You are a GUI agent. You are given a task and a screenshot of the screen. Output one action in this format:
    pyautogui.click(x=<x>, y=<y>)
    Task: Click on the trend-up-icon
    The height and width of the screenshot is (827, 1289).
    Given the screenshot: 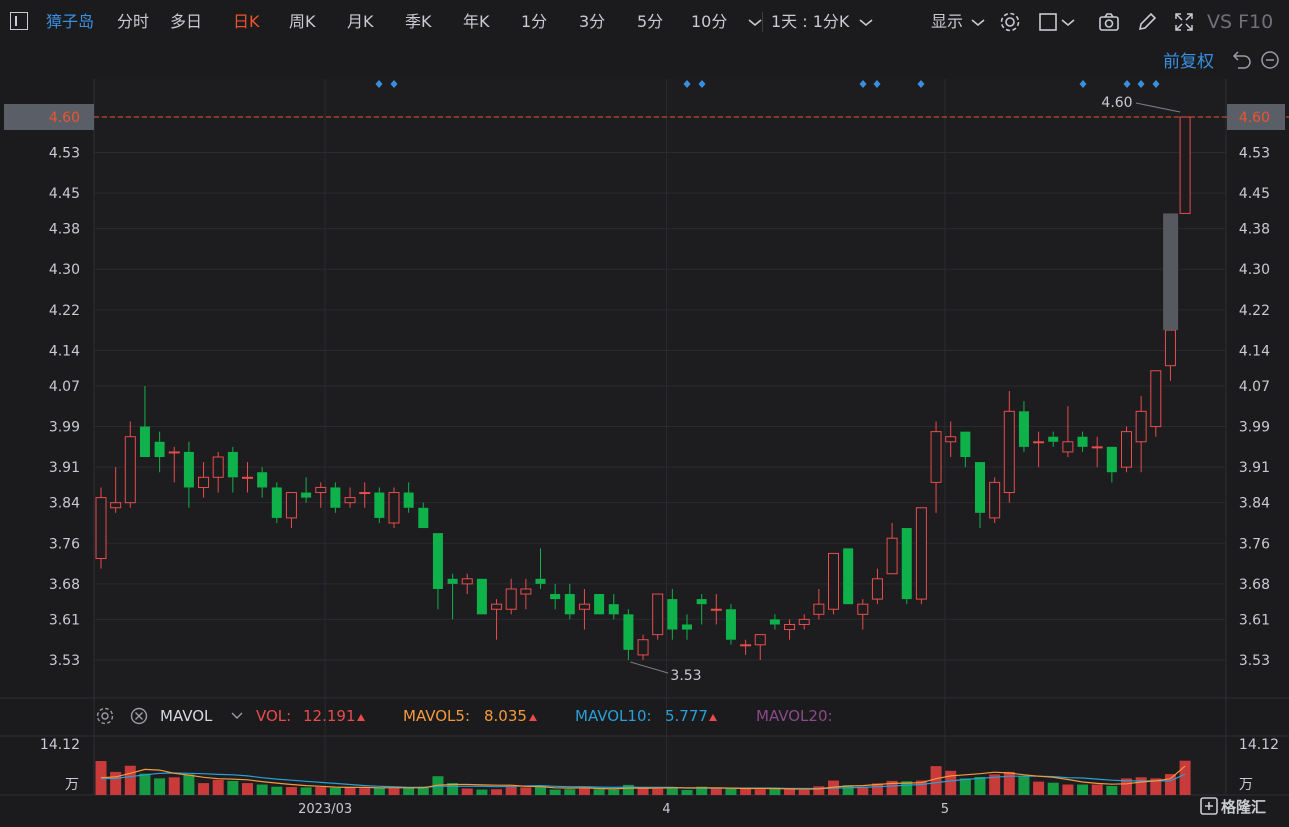 What is the action you would take?
    pyautogui.click(x=533, y=717)
    